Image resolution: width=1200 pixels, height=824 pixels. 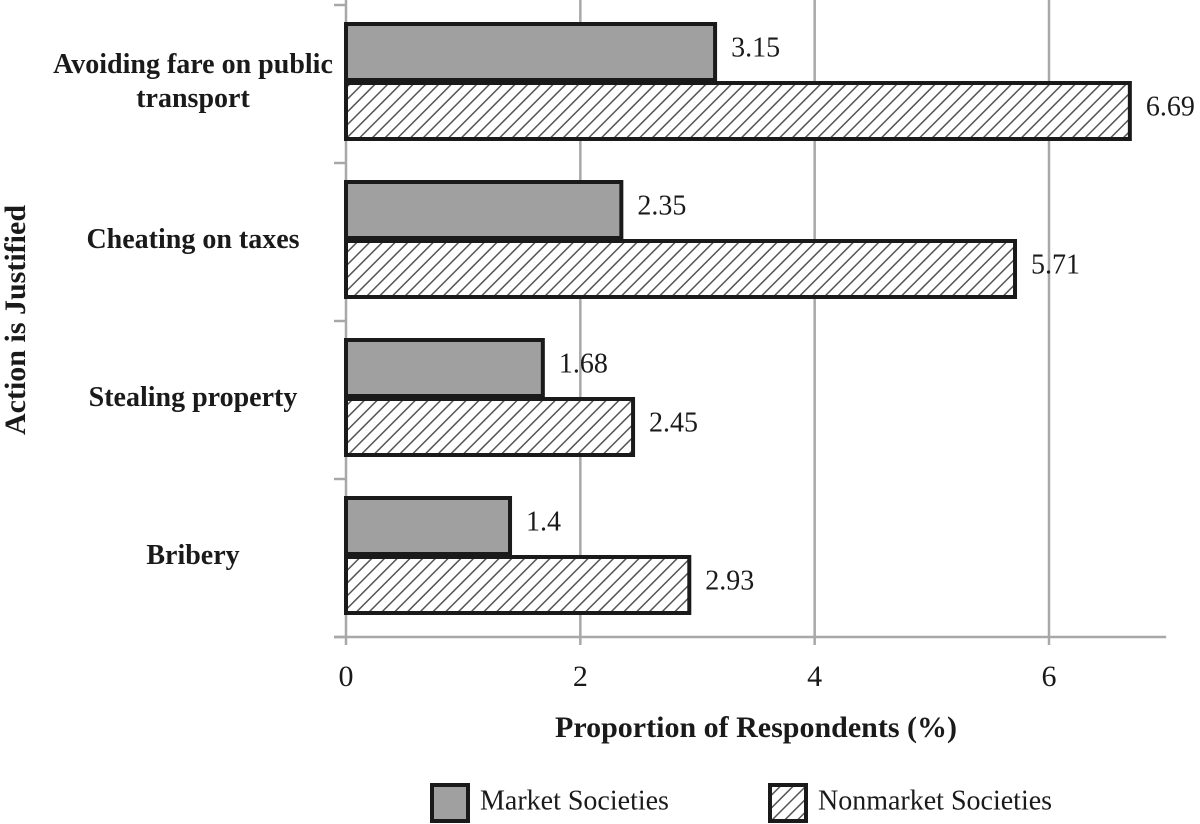 What do you see at coordinates (580, 676) in the screenshot?
I see `x-tick-label: 2` at bounding box center [580, 676].